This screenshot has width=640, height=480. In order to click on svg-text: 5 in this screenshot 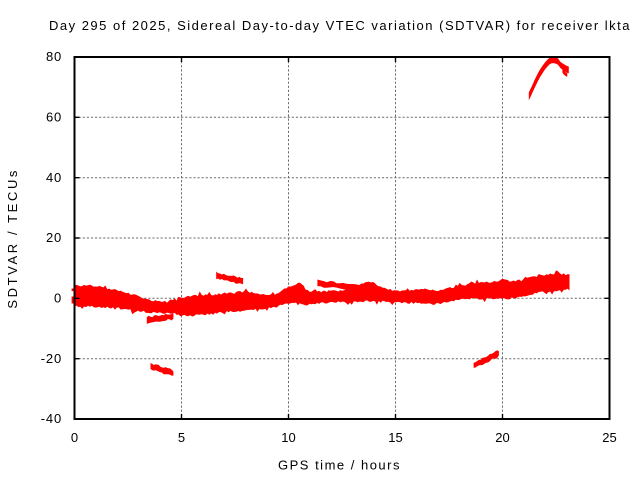, I will do `click(181, 437)`.